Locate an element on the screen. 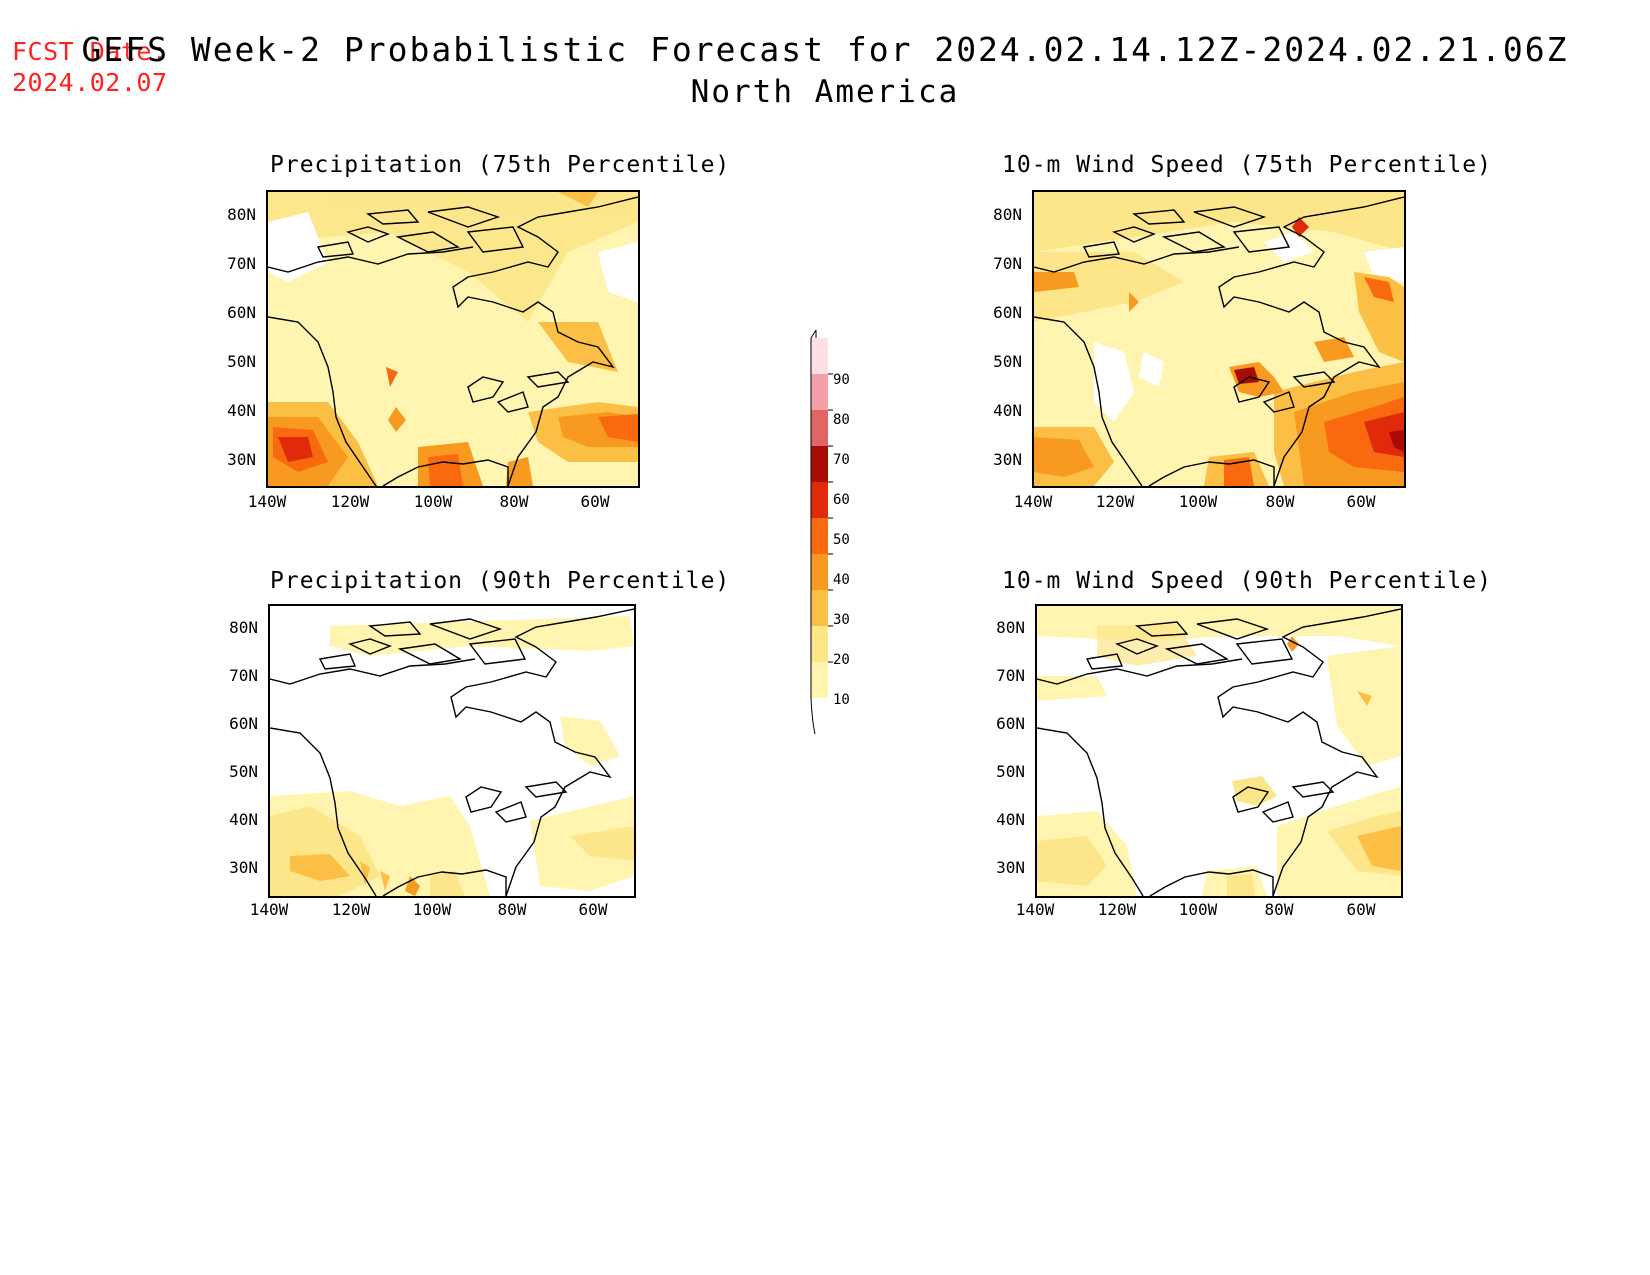 The height and width of the screenshot is (1275, 1650). colorbar-label: 70 is located at coordinates (841, 460).